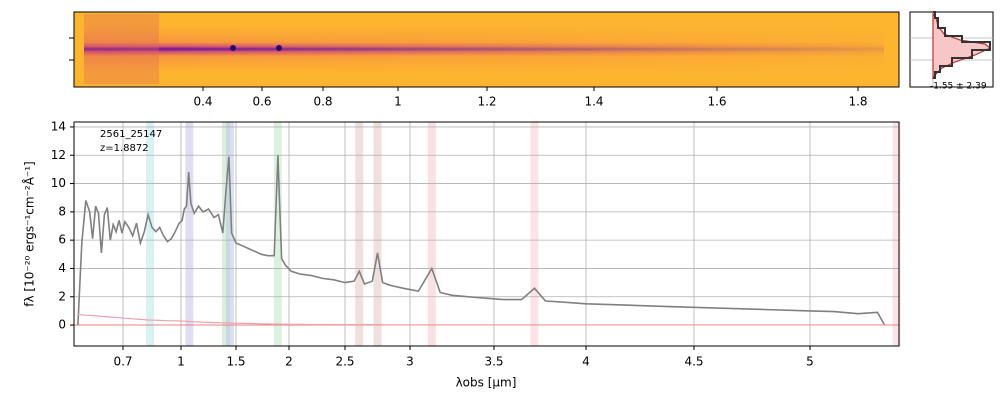 Image resolution: width=1000 pixels, height=400 pixels. What do you see at coordinates (124, 148) in the screenshot?
I see `annotation: z=1.8872` at bounding box center [124, 148].